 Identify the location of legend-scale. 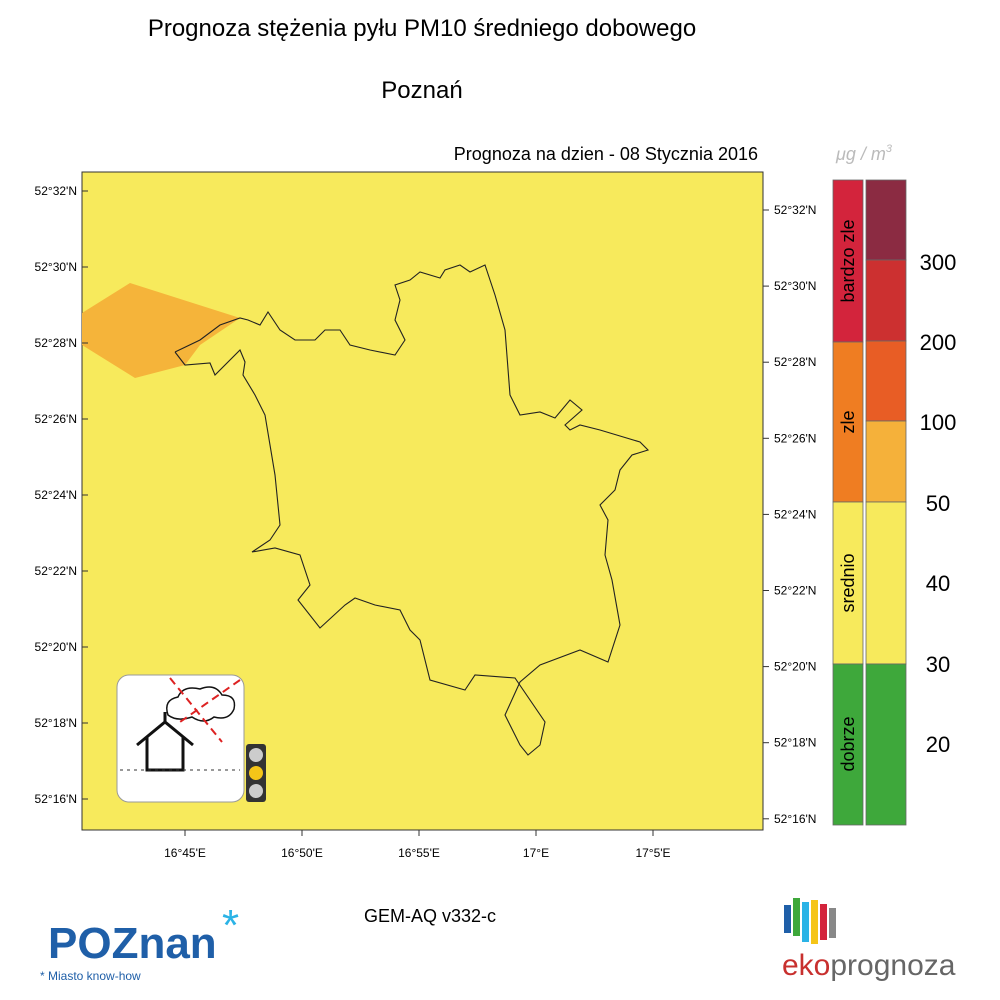
(886, 502).